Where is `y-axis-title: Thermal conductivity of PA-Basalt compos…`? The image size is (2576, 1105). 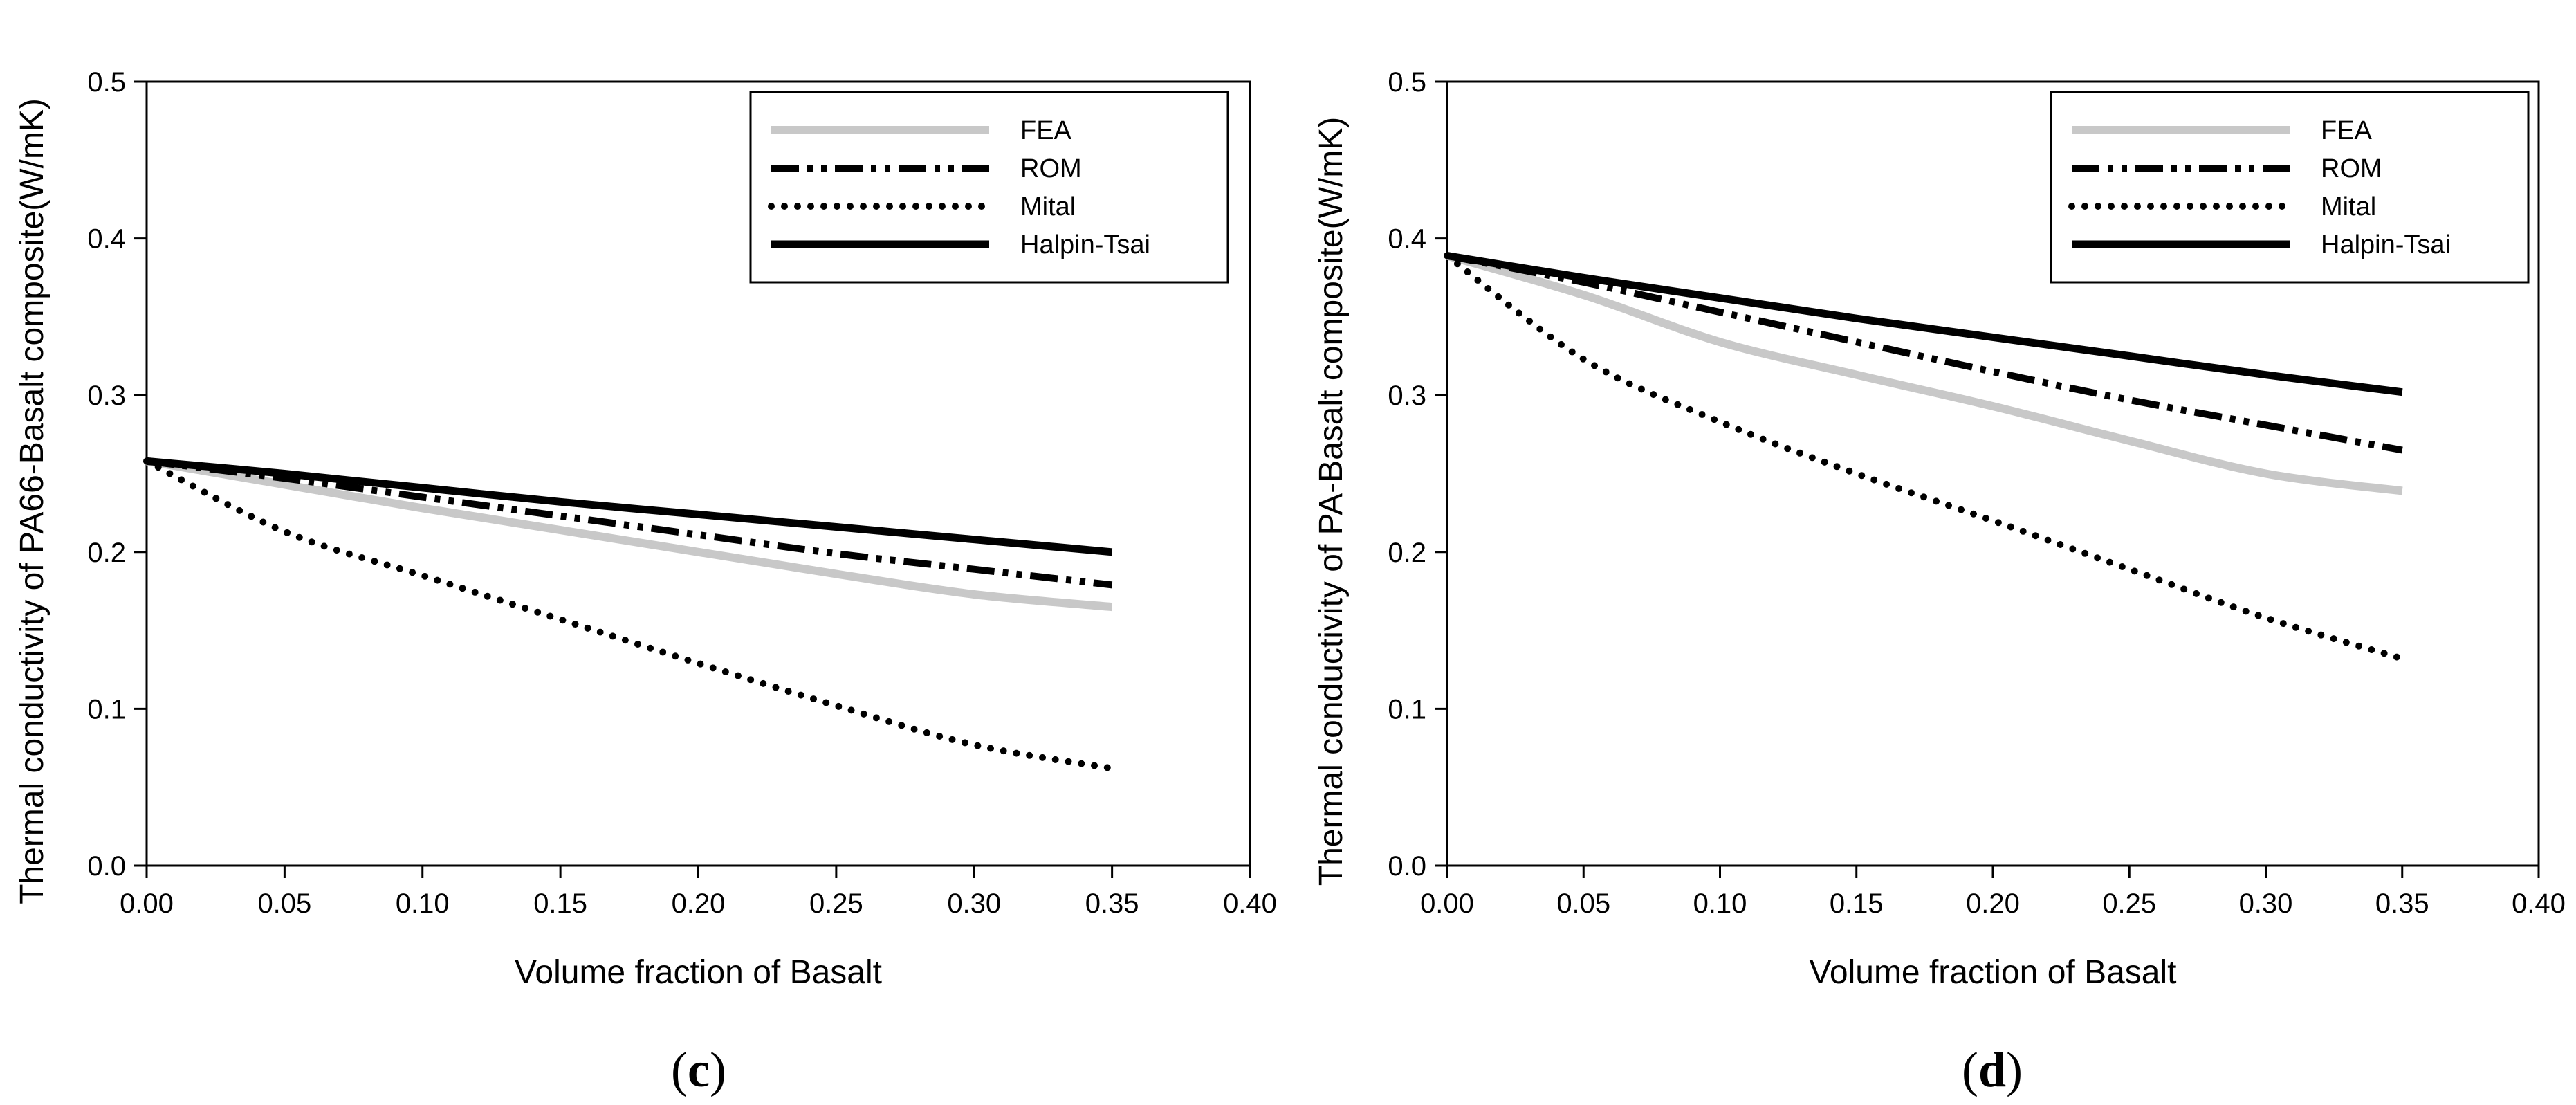
y-axis-title: Thermal conductivity of PA-Basalt compos… is located at coordinates (1331, 501).